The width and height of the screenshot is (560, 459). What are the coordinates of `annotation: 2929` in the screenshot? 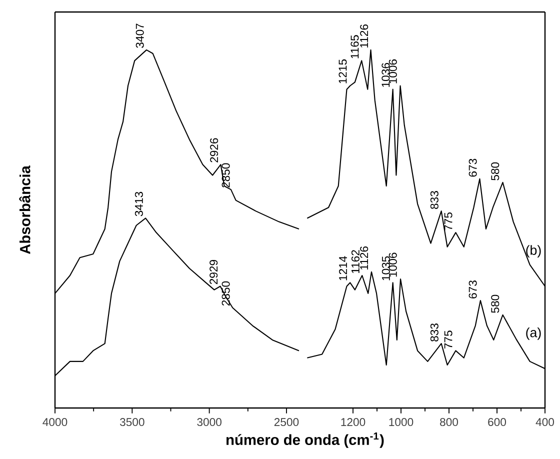 It's located at (214, 272).